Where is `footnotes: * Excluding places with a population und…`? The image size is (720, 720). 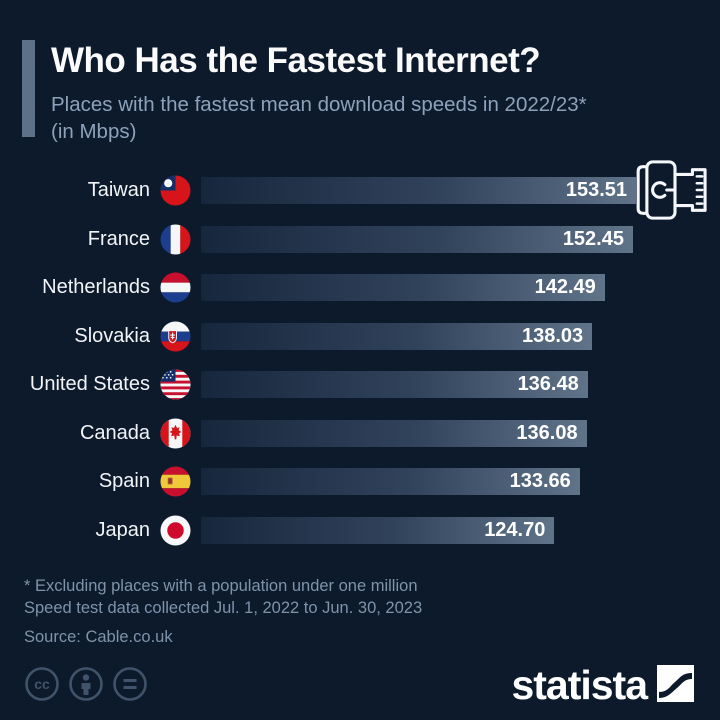 footnotes: * Excluding places with a population und… is located at coordinates (372, 612).